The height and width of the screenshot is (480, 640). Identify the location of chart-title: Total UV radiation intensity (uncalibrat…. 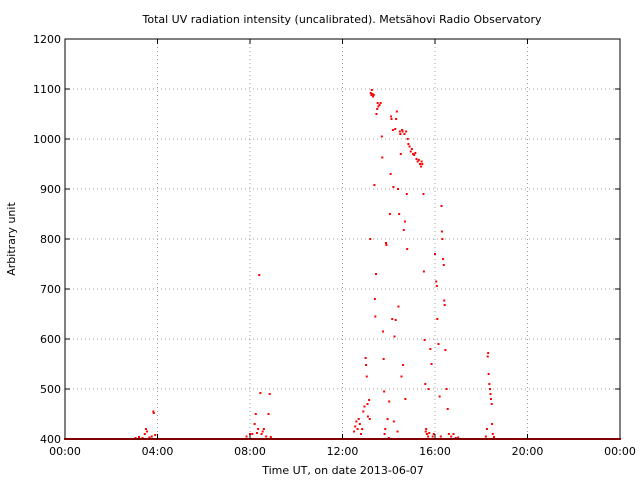
(342, 19).